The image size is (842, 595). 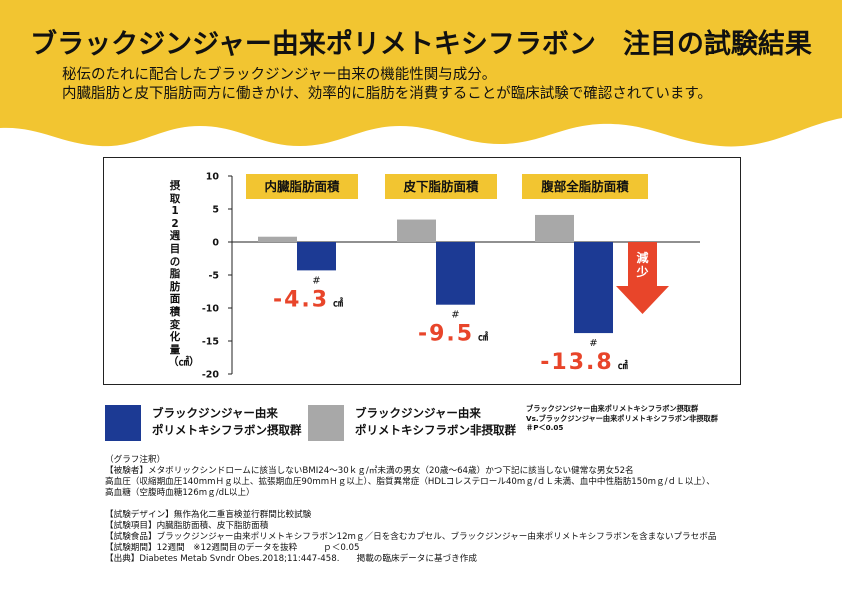 What do you see at coordinates (208, 515) in the screenshot?
I see `notes-line: 【試験デザイン】無作為化二重盲検並行群間比較試験` at bounding box center [208, 515].